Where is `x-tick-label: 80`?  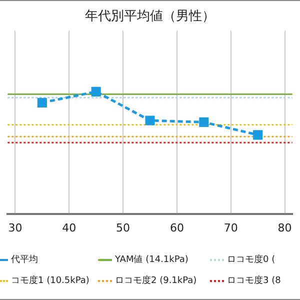
x-tick-label: 80 is located at coordinates (285, 227).